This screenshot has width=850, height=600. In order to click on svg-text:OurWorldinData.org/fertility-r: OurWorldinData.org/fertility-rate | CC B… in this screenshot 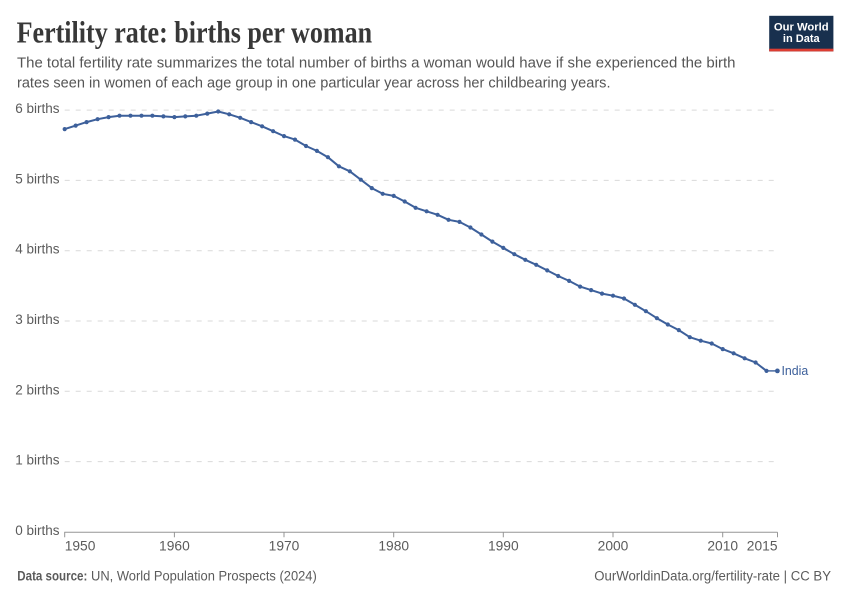, I will do `click(712, 576)`.